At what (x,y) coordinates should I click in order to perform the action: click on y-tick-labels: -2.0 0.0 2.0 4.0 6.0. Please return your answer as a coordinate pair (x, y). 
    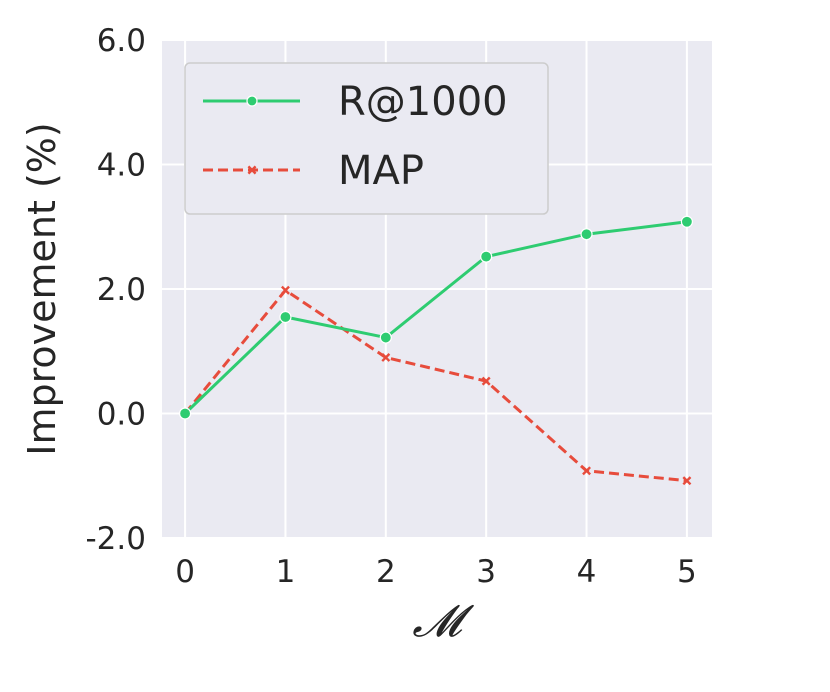
    Looking at the image, I should click on (116, 290).